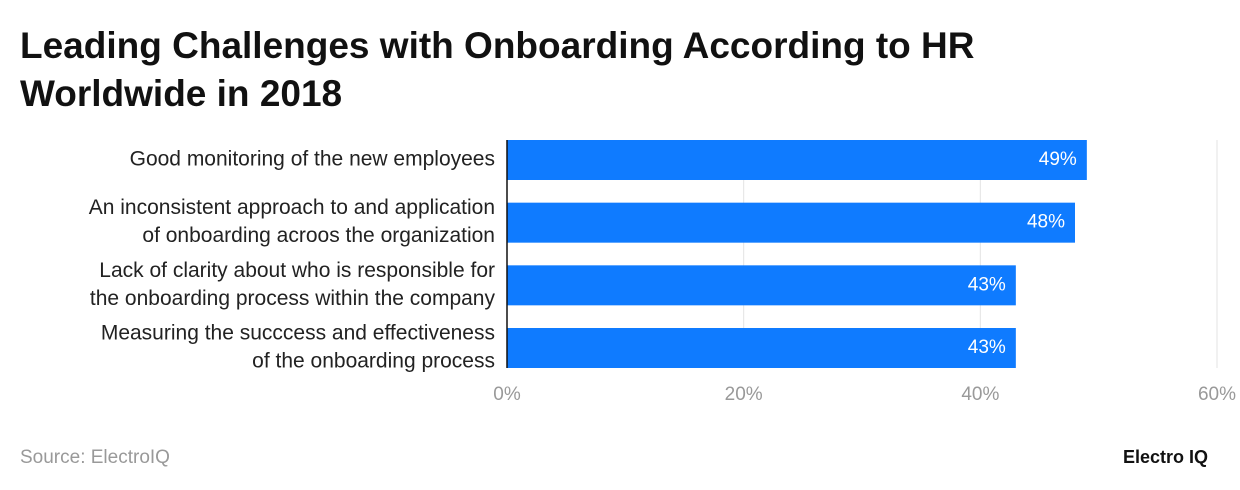  What do you see at coordinates (95, 457) in the screenshot?
I see `source: Source: ElectroIQ` at bounding box center [95, 457].